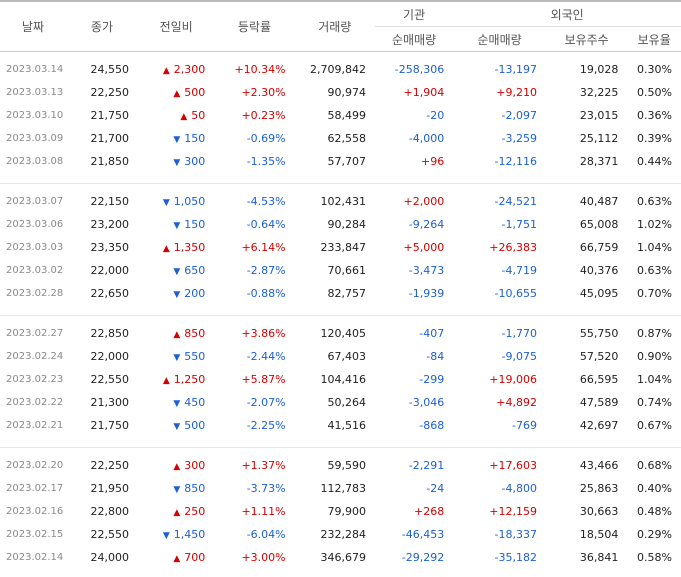 The width and height of the screenshot is (681, 577). What do you see at coordinates (586, 330) in the screenshot?
I see `row-holdings: 55,750` at bounding box center [586, 330].